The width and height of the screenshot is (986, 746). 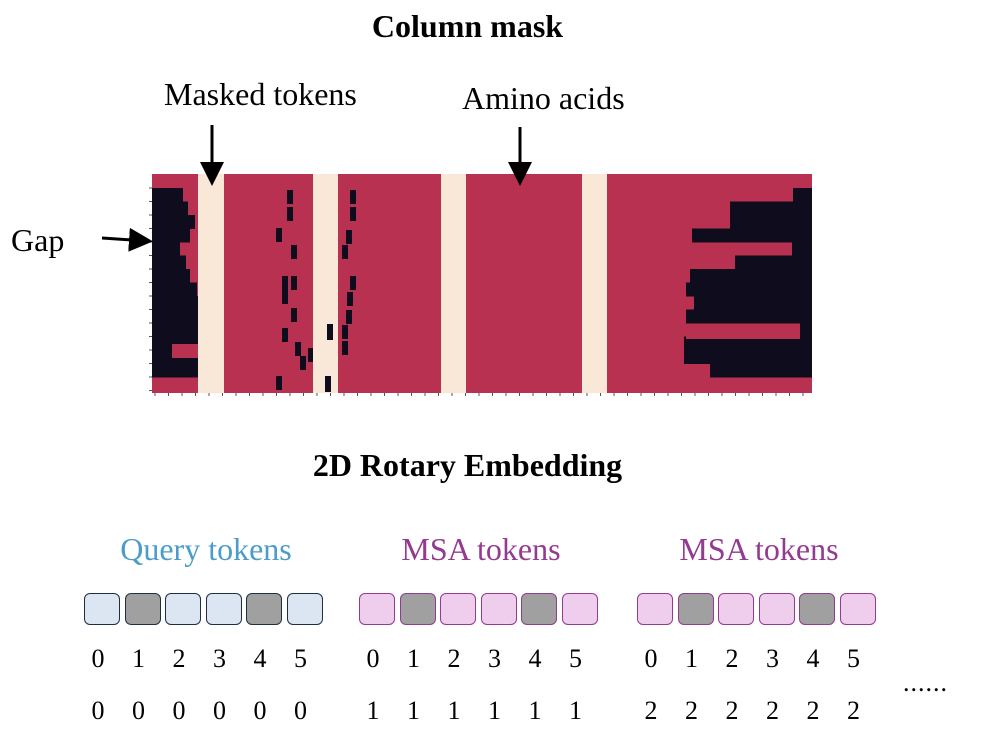 What do you see at coordinates (467, 26) in the screenshot?
I see `column-mask-title: Column mask` at bounding box center [467, 26].